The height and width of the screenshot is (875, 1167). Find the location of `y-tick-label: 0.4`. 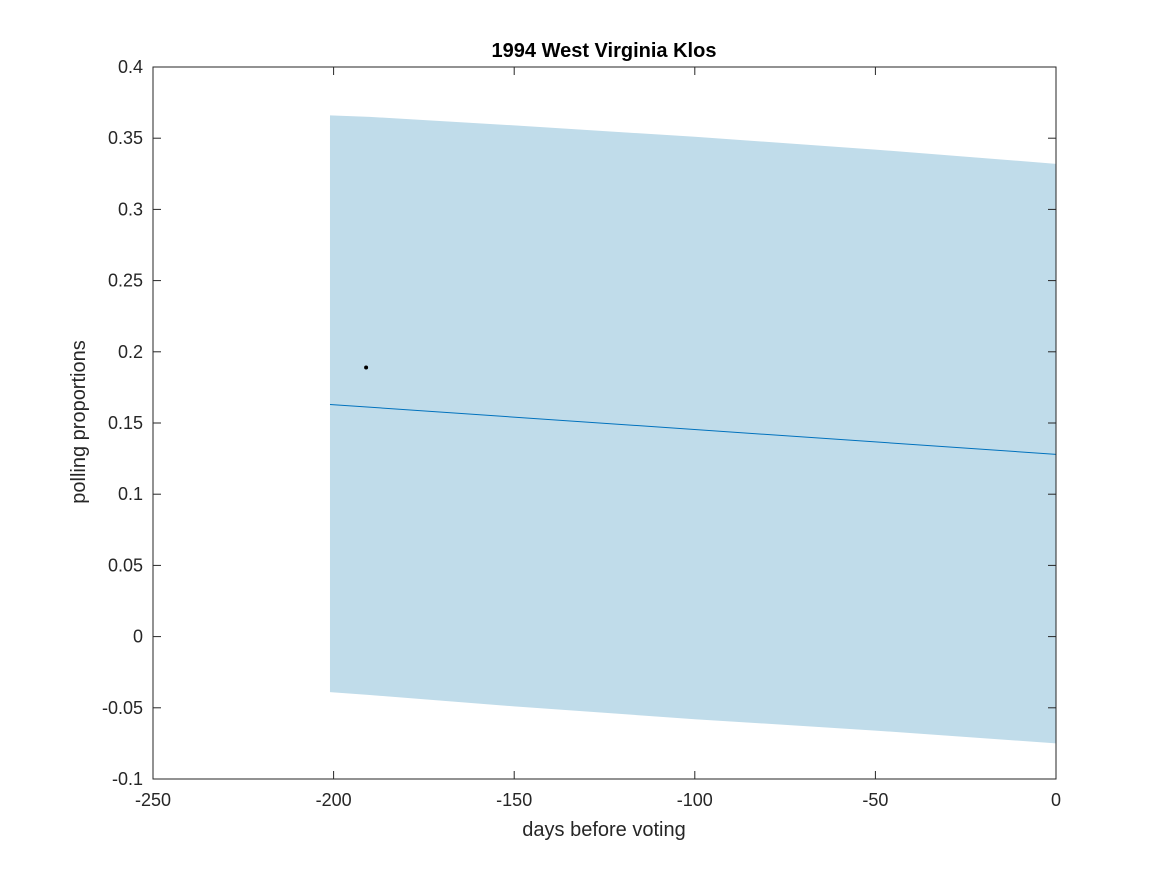

y-tick-label: 0.4 is located at coordinates (130, 67).